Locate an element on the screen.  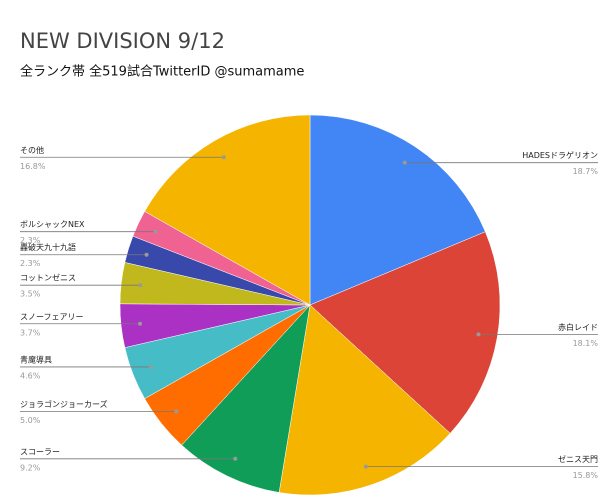
slice-label: コットンゼニス is located at coordinates (48, 278).